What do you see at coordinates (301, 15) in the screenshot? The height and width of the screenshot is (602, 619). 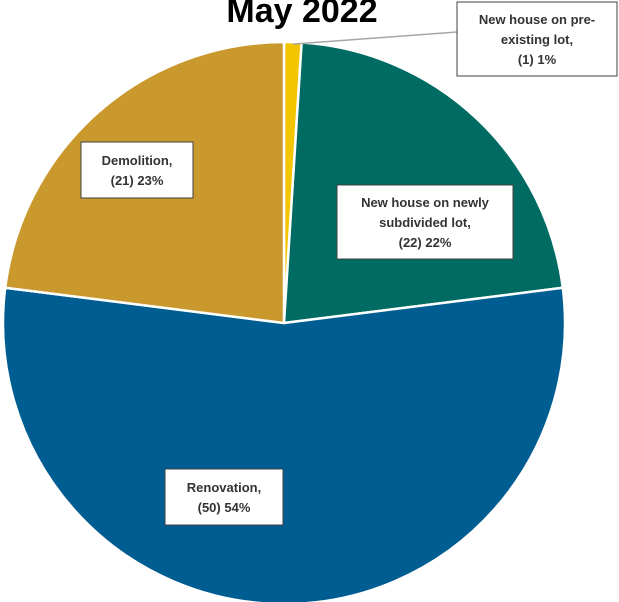 I see `chart-title: May 2022` at bounding box center [301, 15].